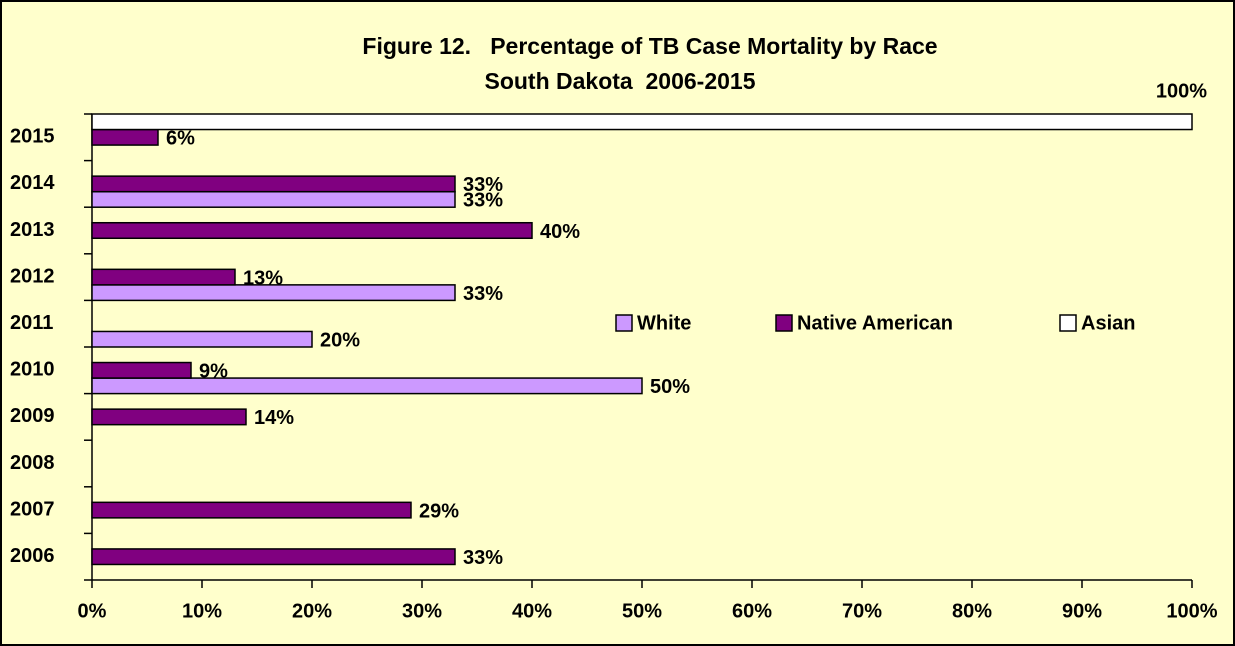  Describe the element at coordinates (664, 323) in the screenshot. I see `legend-label: White` at that location.